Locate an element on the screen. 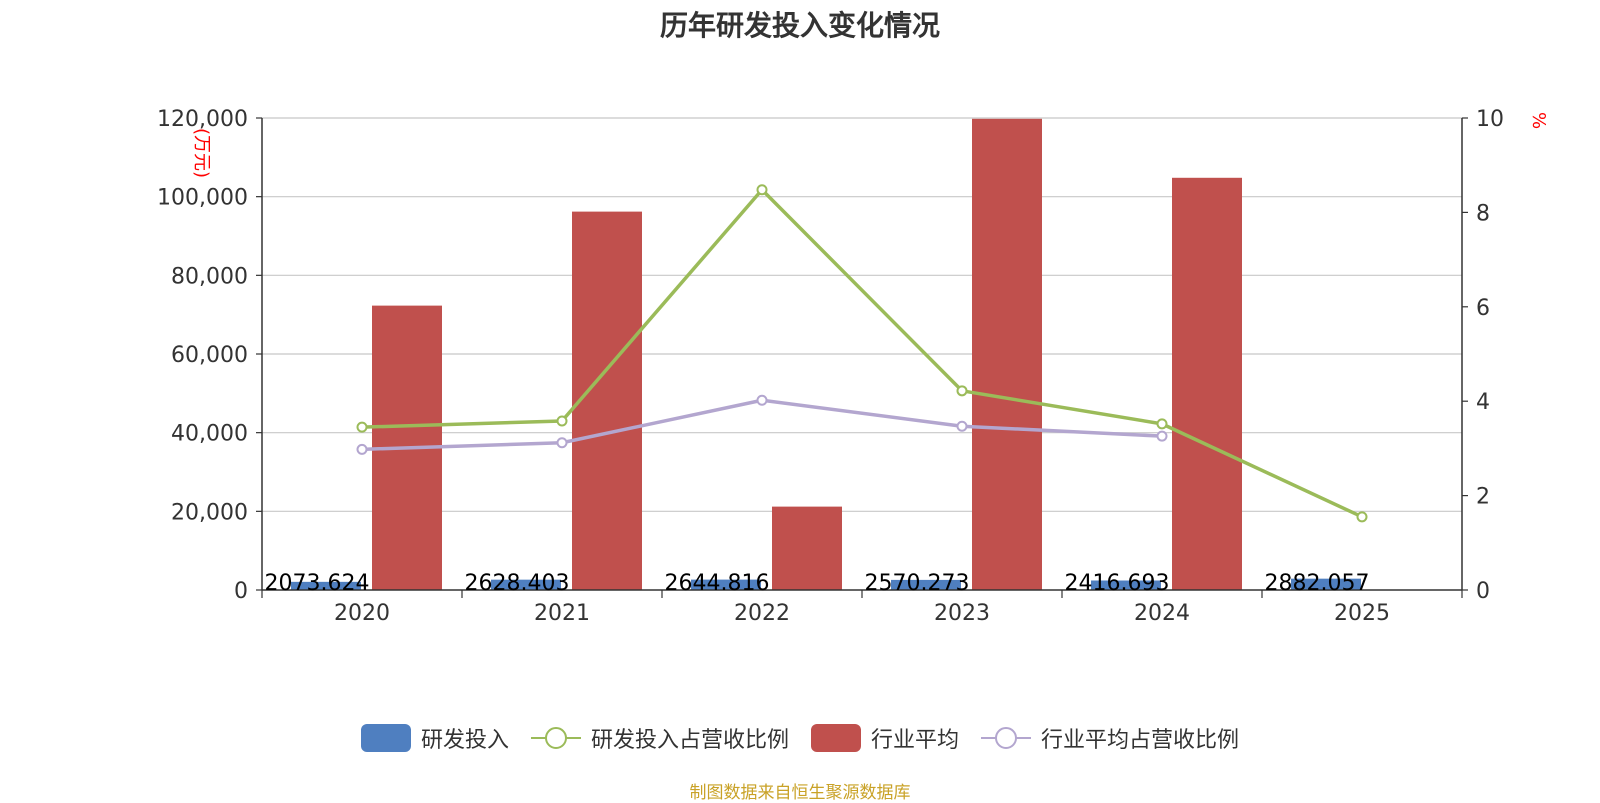 Image resolution: width=1600 pixels, height=803 pixels. x-tick-label: 2021 is located at coordinates (562, 613).